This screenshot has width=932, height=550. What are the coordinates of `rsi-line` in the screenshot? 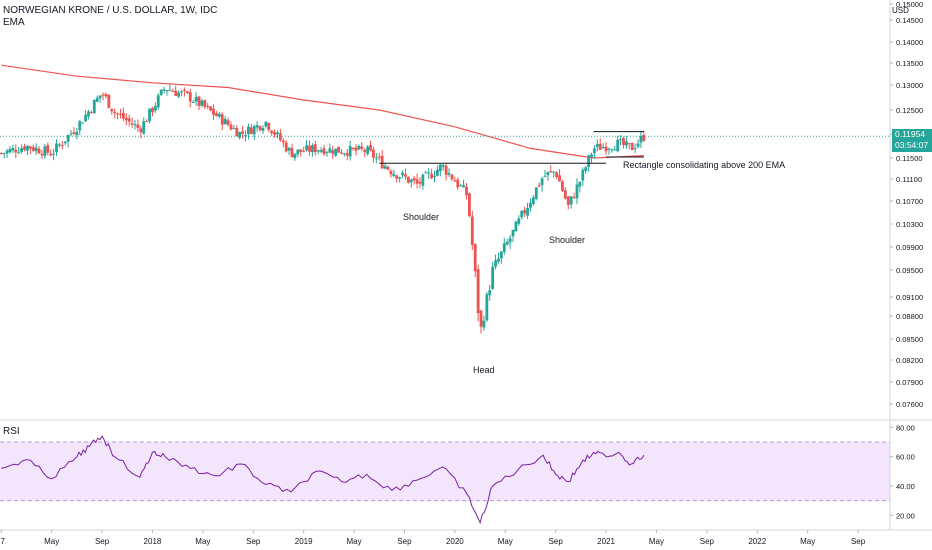 It's located at (323, 480).